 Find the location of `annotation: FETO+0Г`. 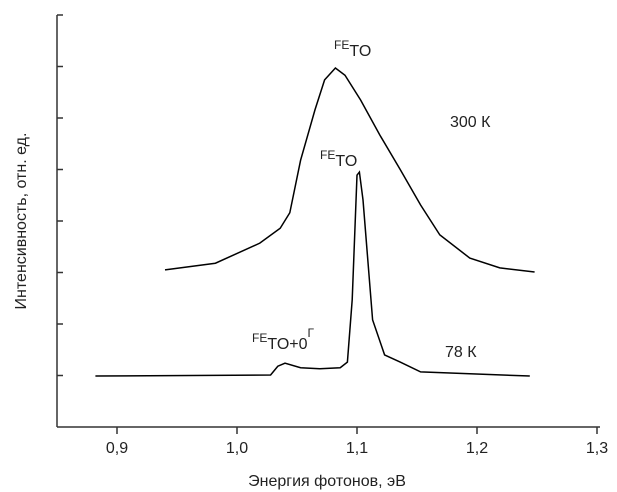

annotation: FETO+0Г is located at coordinates (283, 339).